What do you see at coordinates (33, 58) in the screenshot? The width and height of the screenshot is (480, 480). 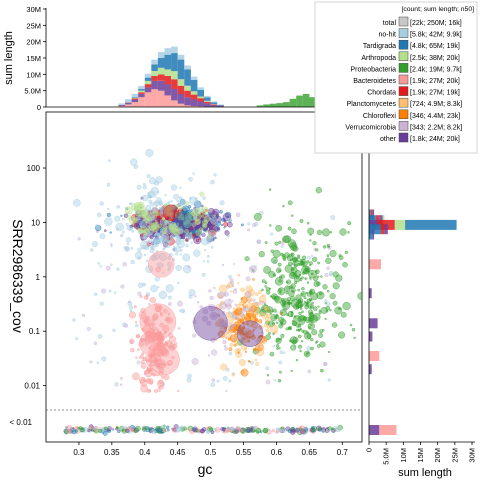 I see `top-hist-tick-label: 15M` at bounding box center [33, 58].